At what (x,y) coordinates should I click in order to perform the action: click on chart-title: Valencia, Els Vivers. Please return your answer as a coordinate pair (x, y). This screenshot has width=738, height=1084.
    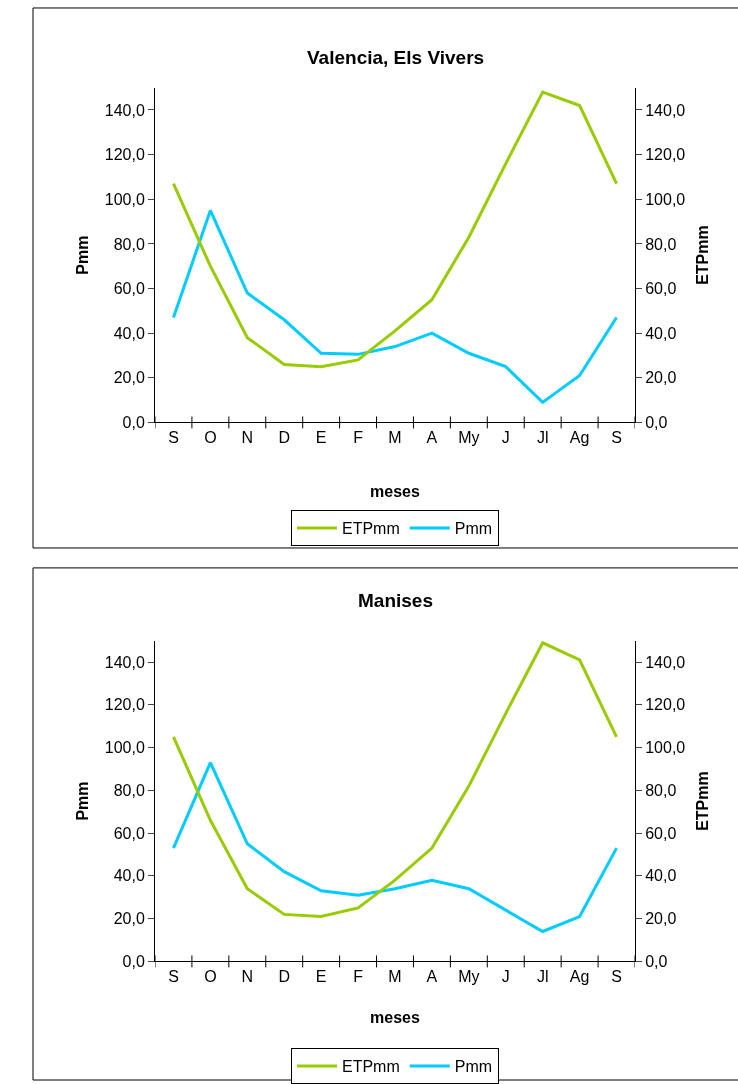
    Looking at the image, I should click on (396, 57).